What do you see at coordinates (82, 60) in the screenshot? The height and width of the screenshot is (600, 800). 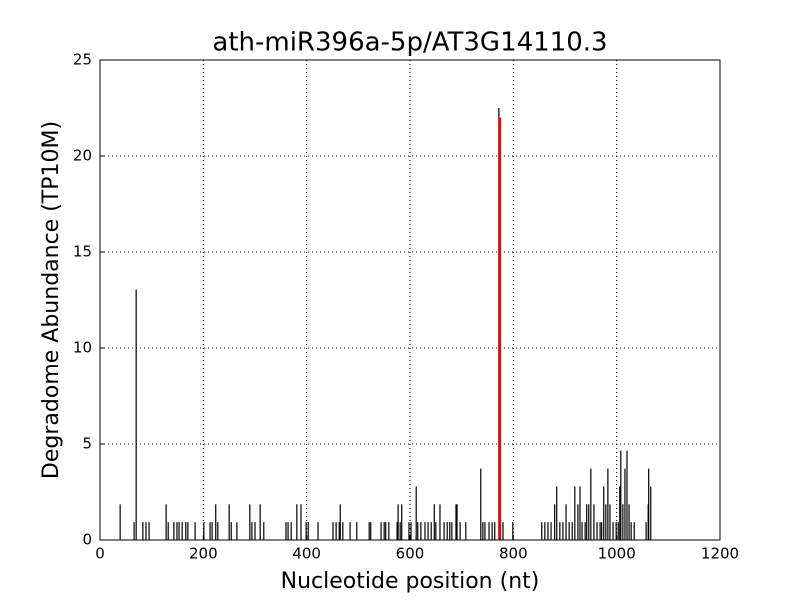 I see `y-tick-label: 25` at bounding box center [82, 60].